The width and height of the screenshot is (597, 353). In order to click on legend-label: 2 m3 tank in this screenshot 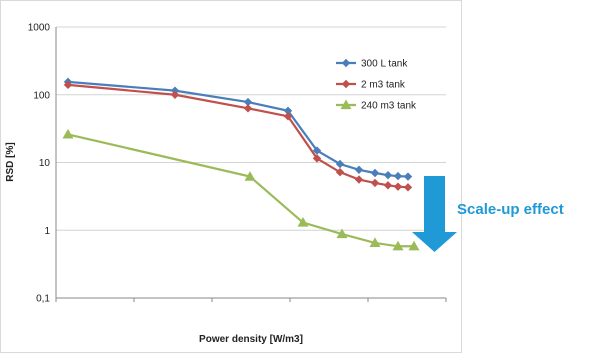, I will do `click(383, 85)`.